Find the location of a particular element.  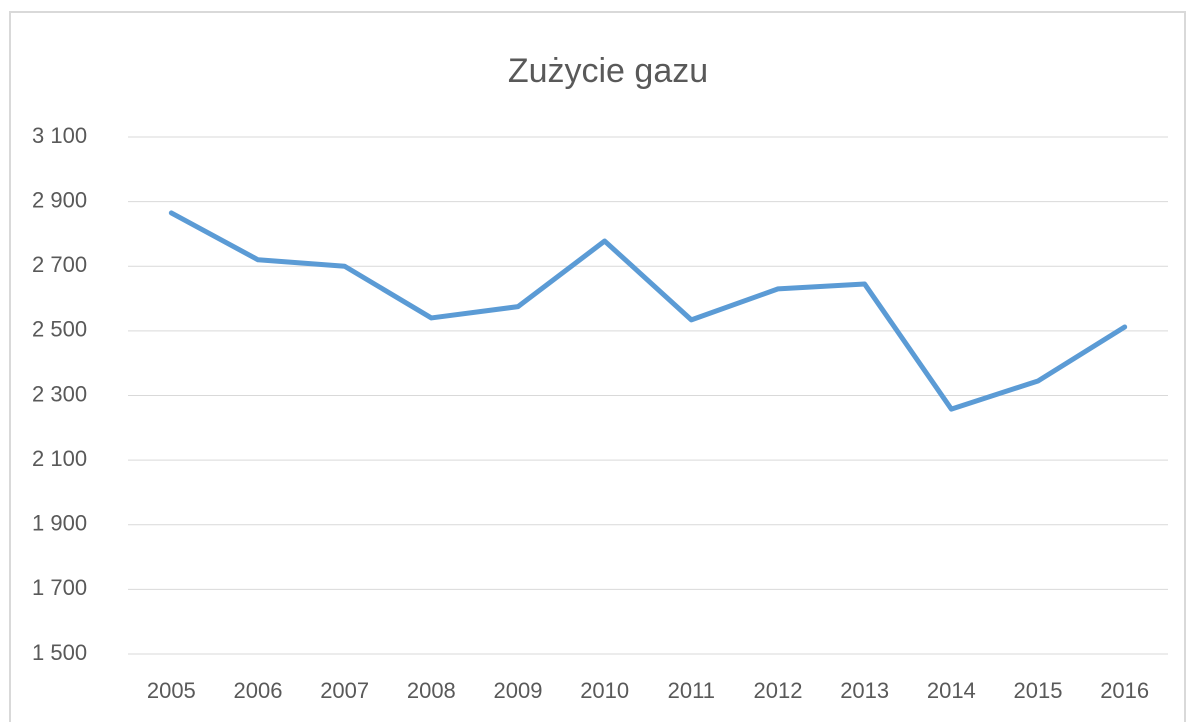

x-tick-label: 2013 is located at coordinates (864, 690).